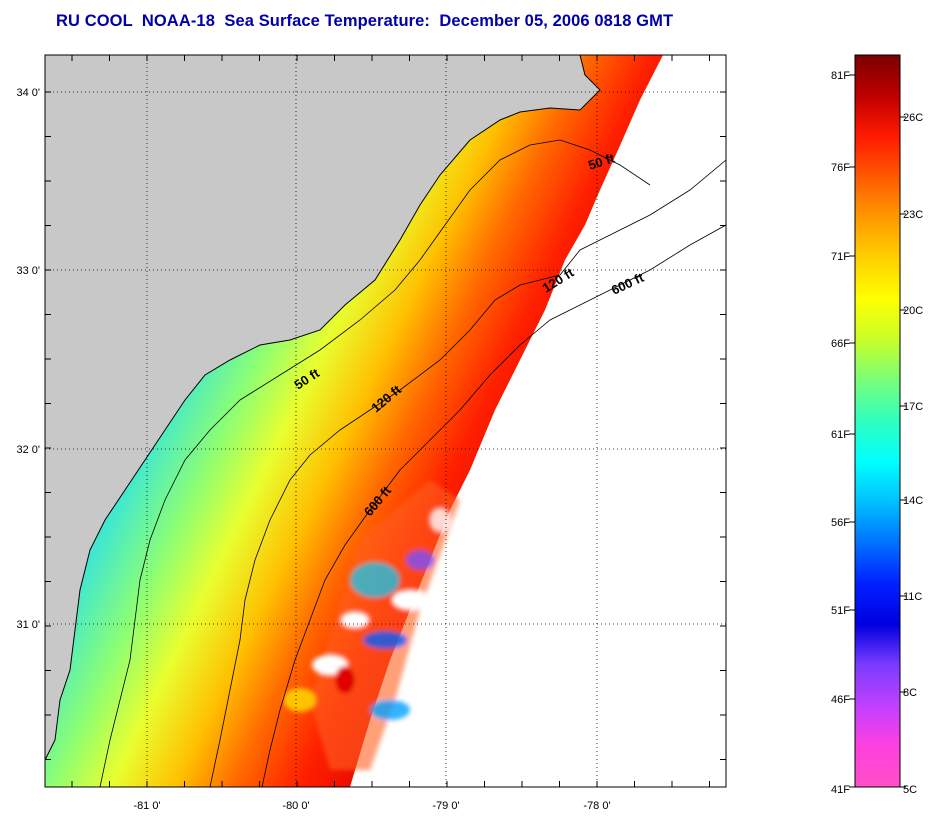 This screenshot has width=928, height=817. Describe the element at coordinates (28, 625) in the screenshot. I see `lat-label: 31 0'` at that location.